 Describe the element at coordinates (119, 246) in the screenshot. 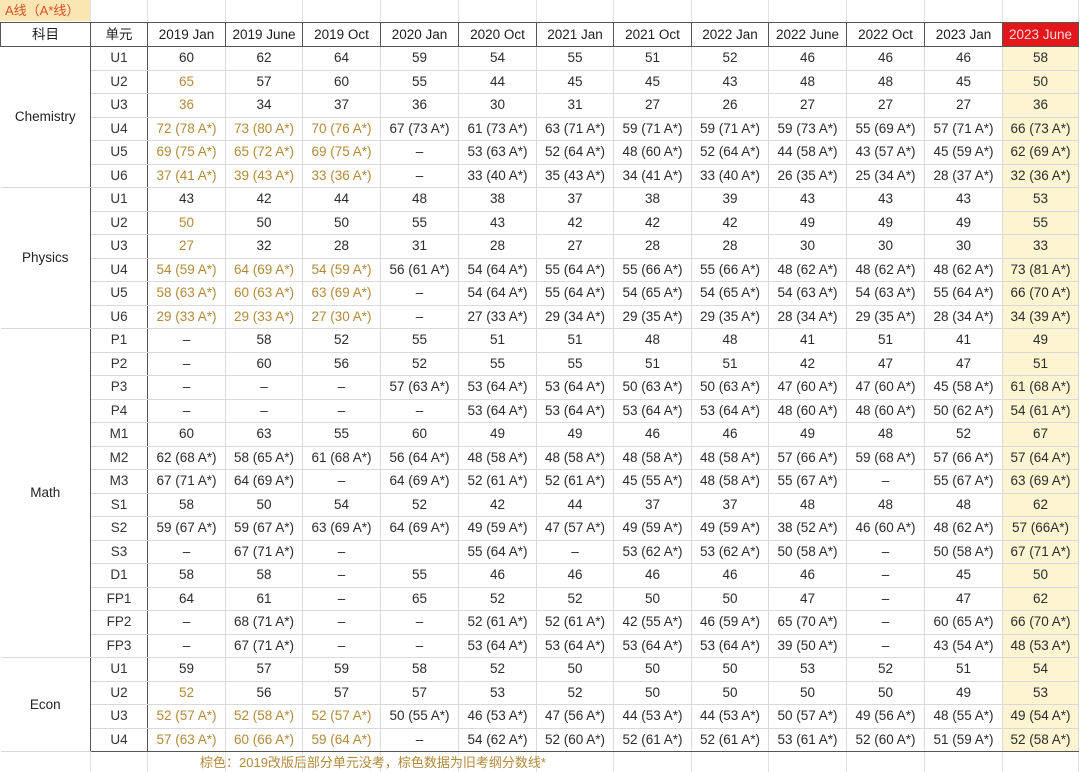

I see `unit-label: U3` at that location.